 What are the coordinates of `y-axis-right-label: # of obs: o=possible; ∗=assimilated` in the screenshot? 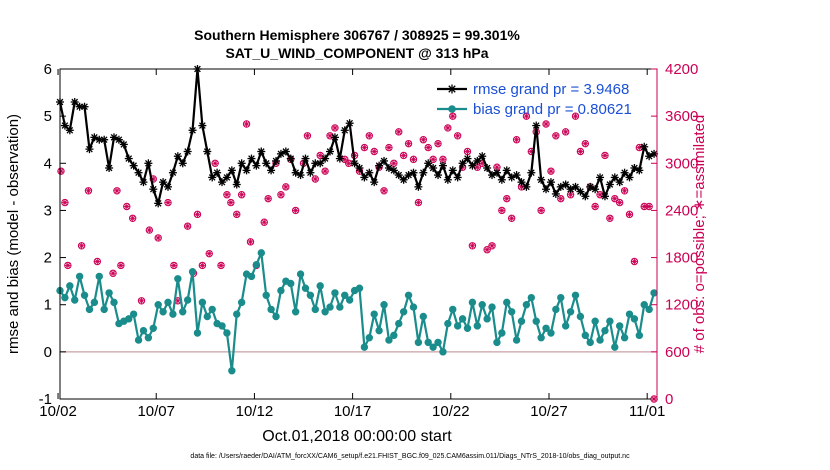 It's located at (699, 234).